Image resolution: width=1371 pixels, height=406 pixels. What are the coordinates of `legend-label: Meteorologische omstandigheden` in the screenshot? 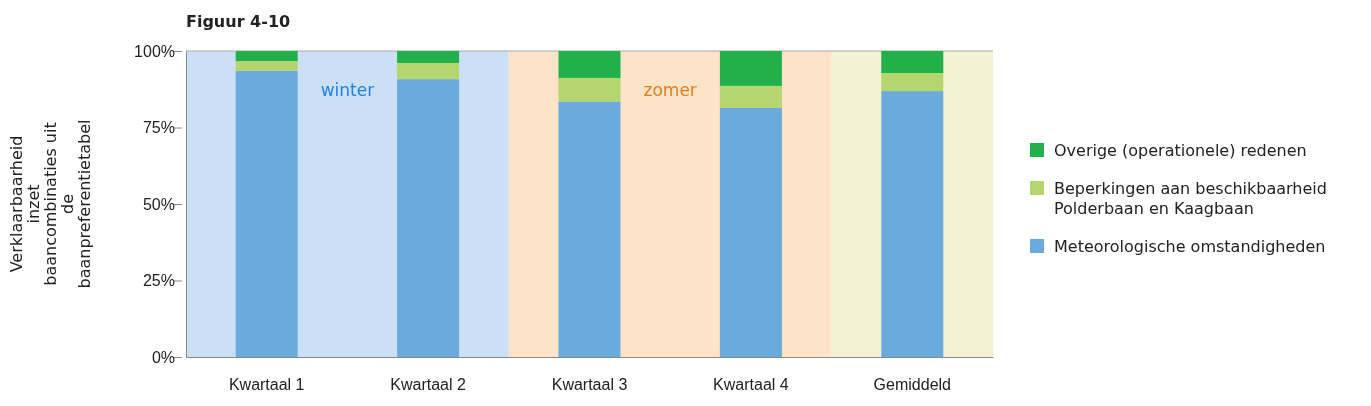 It's located at (1190, 246).